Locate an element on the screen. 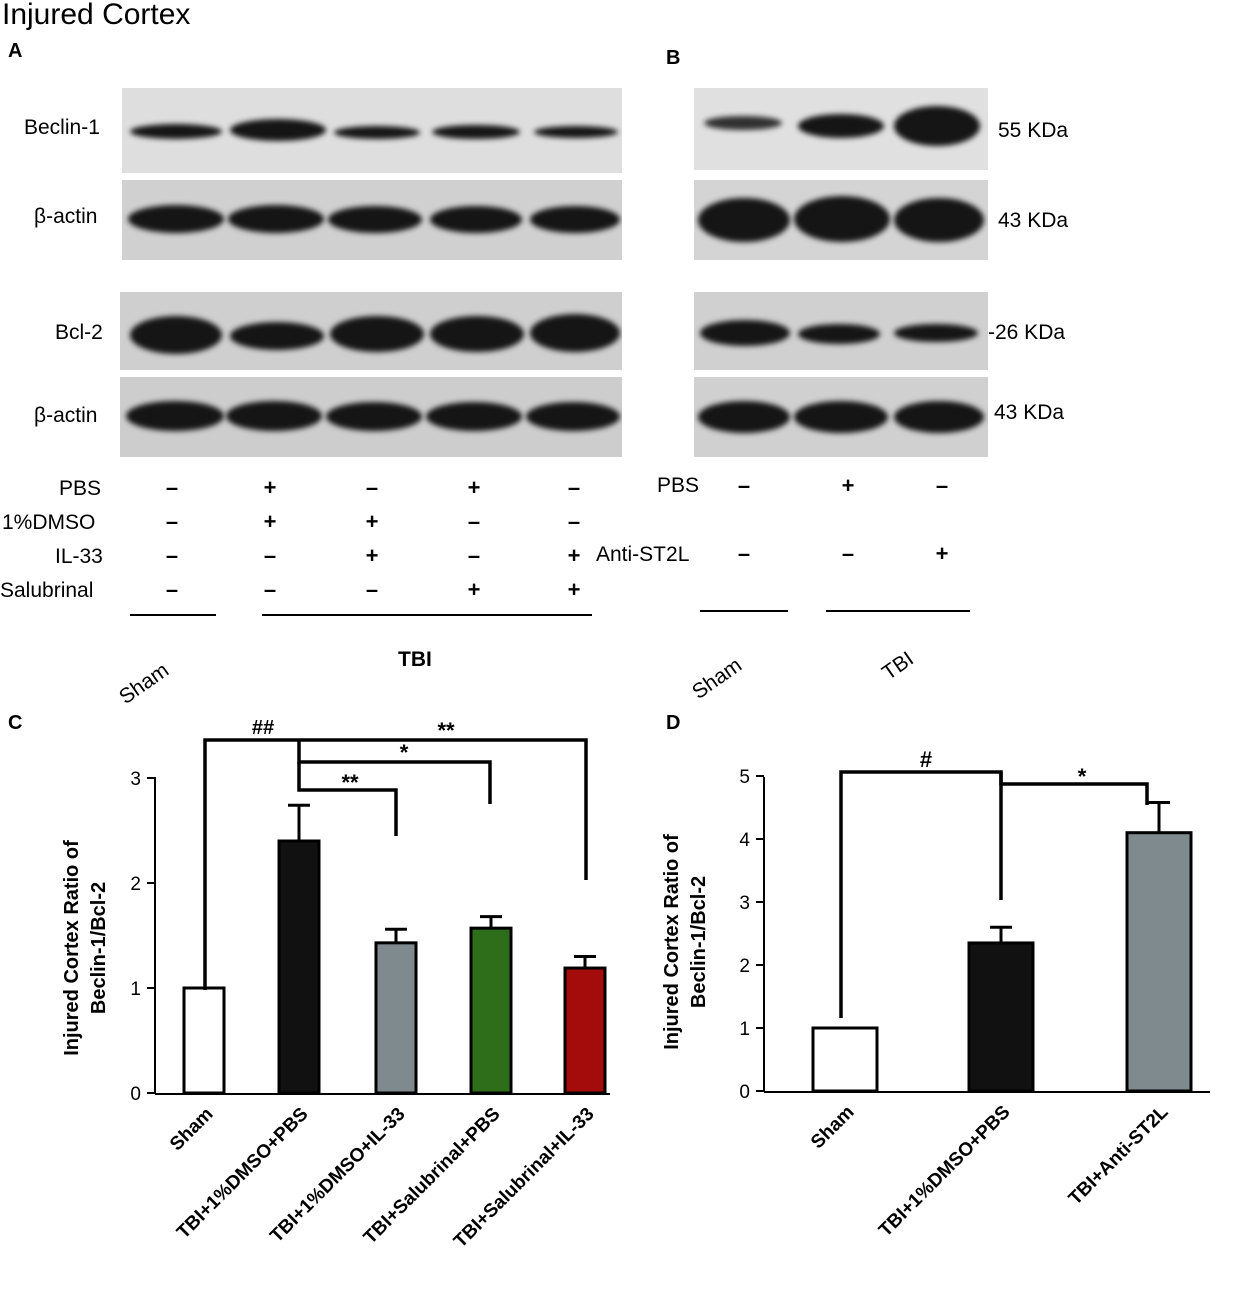 The width and height of the screenshot is (1241, 1300). mw-label: 55 KDa is located at coordinates (1033, 130).